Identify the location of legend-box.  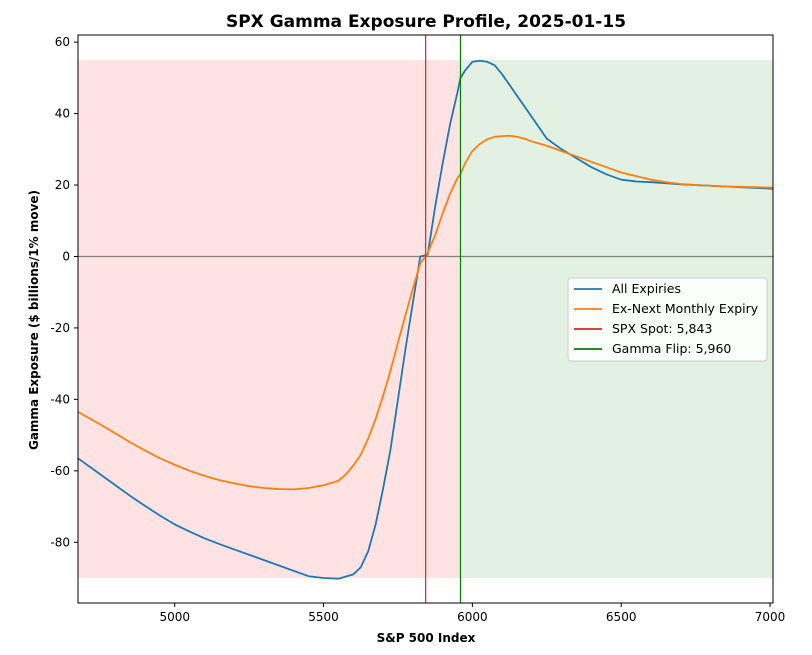
(667, 319).